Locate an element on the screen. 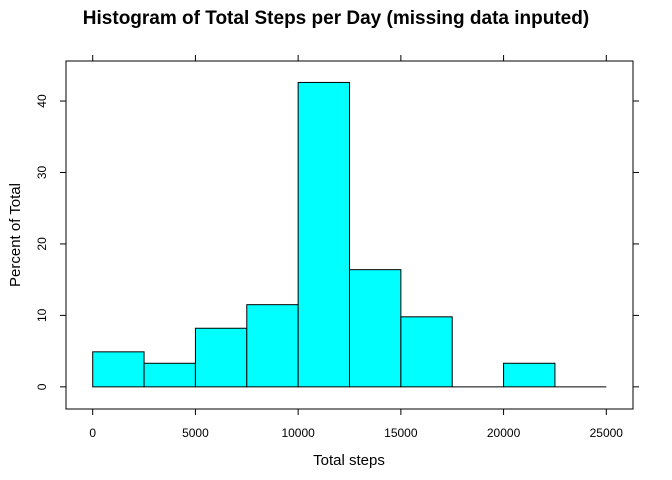 This screenshot has width=672, height=480. y-tick-label: 30 is located at coordinates (42, 172).